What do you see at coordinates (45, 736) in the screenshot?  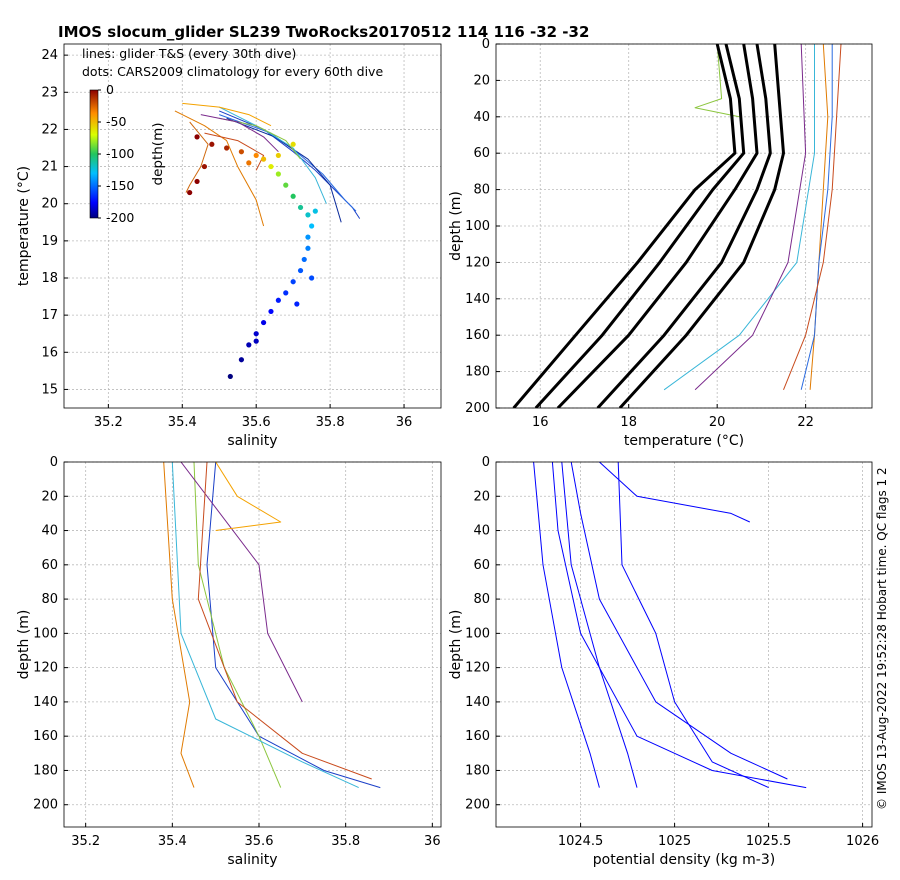 I see `y-tick-label: 160` at bounding box center [45, 736].